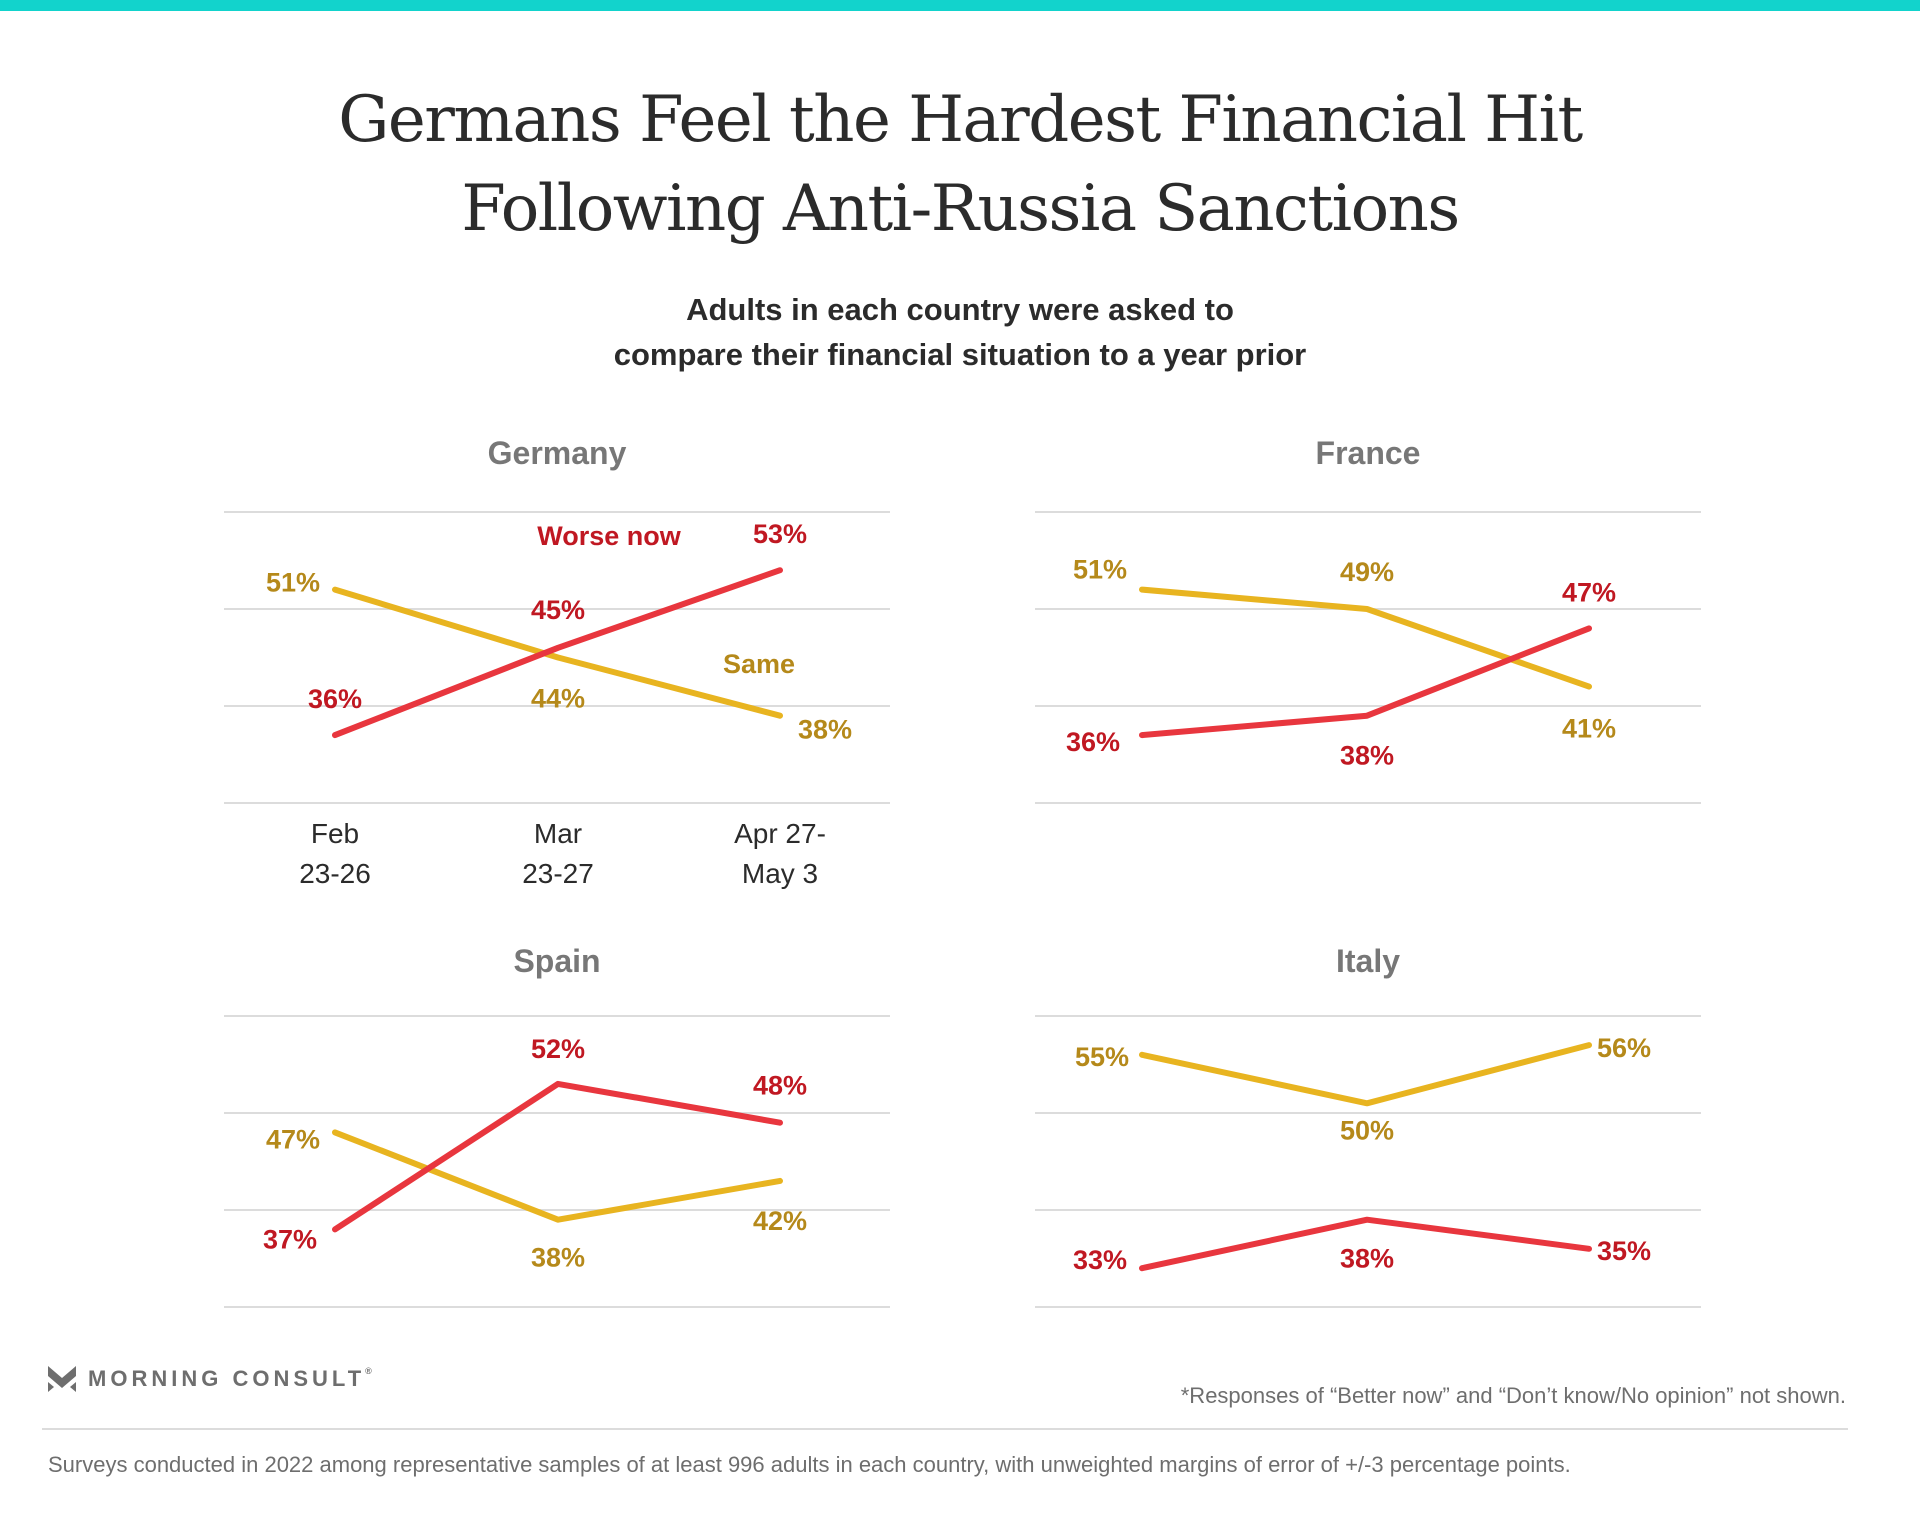 The height and width of the screenshot is (1536, 1920). I want to click on x-tick-label: Feb 23-26, so click(335, 853).